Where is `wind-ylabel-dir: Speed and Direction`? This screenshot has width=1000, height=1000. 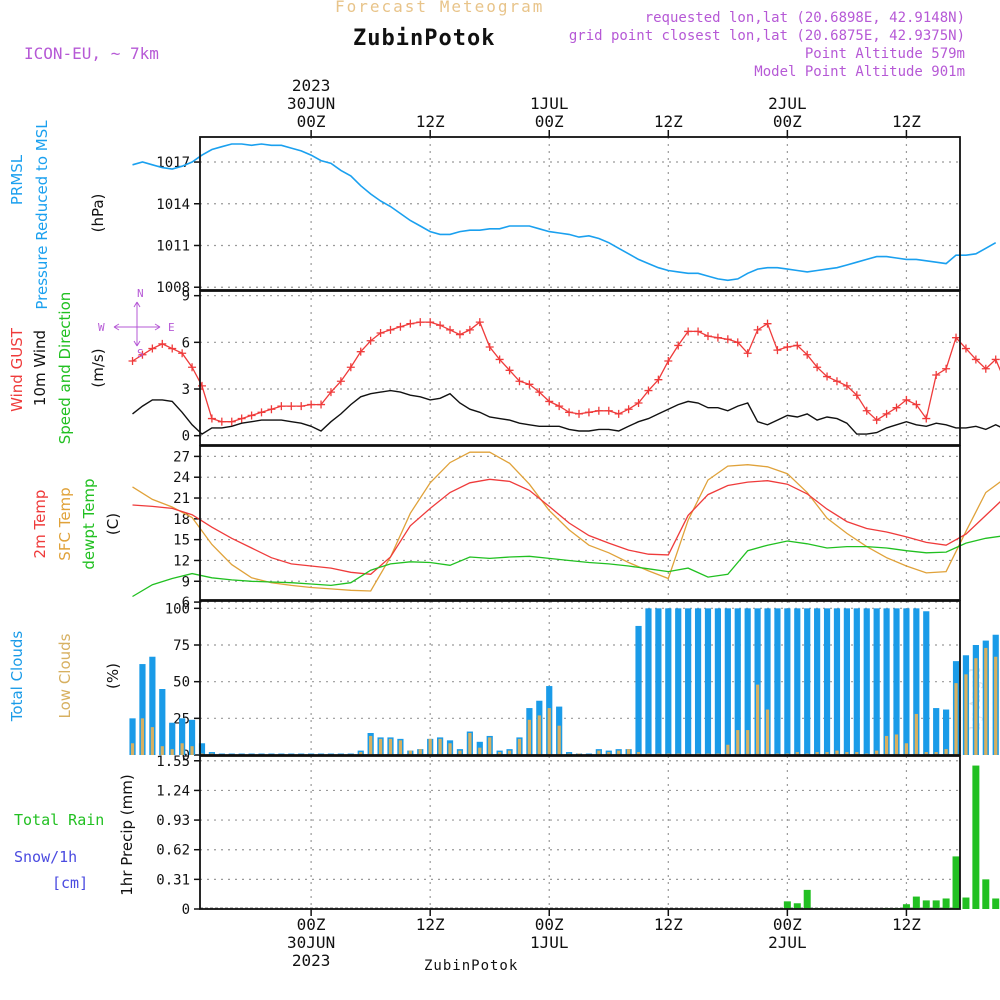
wind-ylabel-dir: Speed and Direction is located at coordinates (65, 368).